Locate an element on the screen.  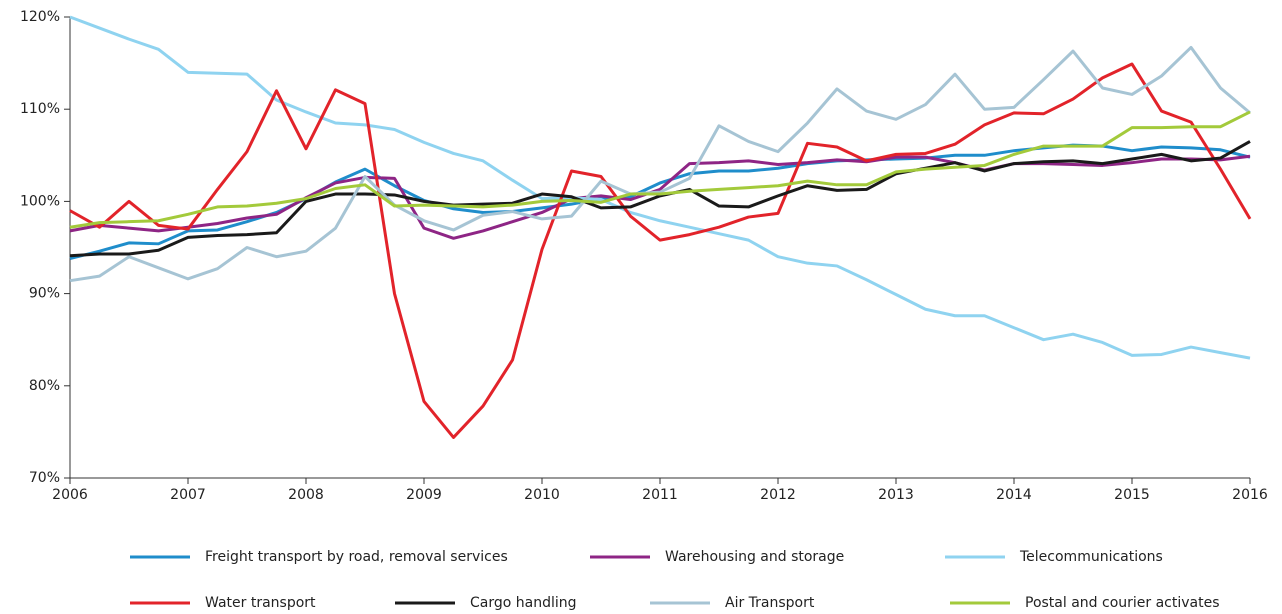
x-tick-label: 2012 is located at coordinates (778, 495).